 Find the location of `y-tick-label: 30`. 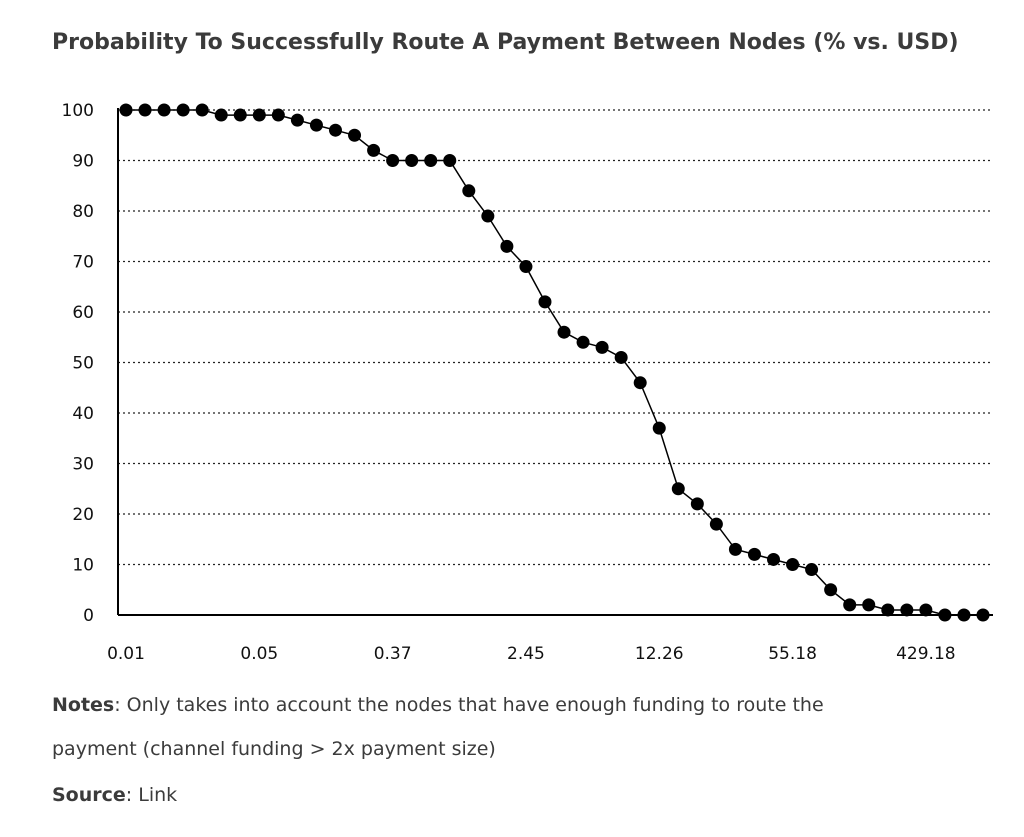

y-tick-label: 30 is located at coordinates (83, 465).